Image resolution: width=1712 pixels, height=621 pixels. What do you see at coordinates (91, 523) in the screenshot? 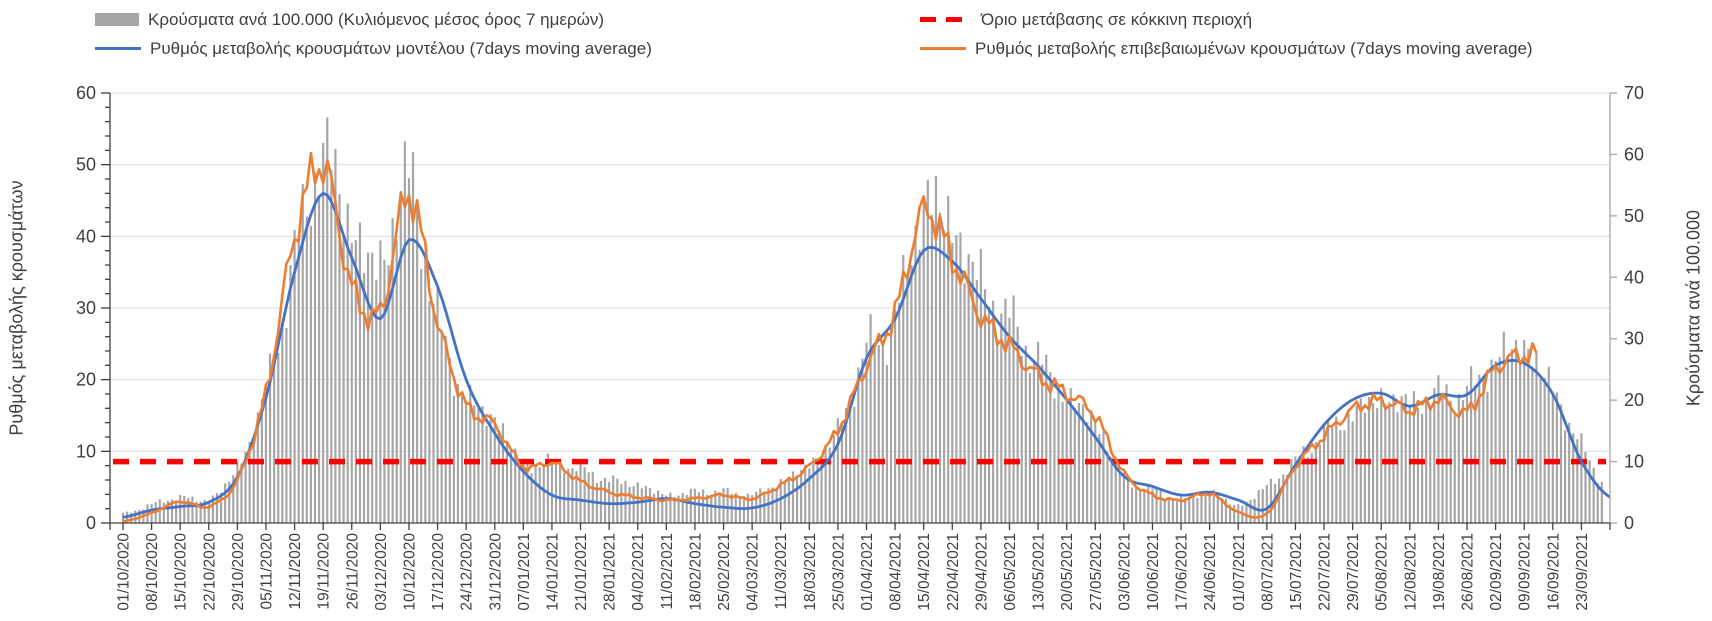
I see `y-left-tick-label: 0` at bounding box center [91, 523].